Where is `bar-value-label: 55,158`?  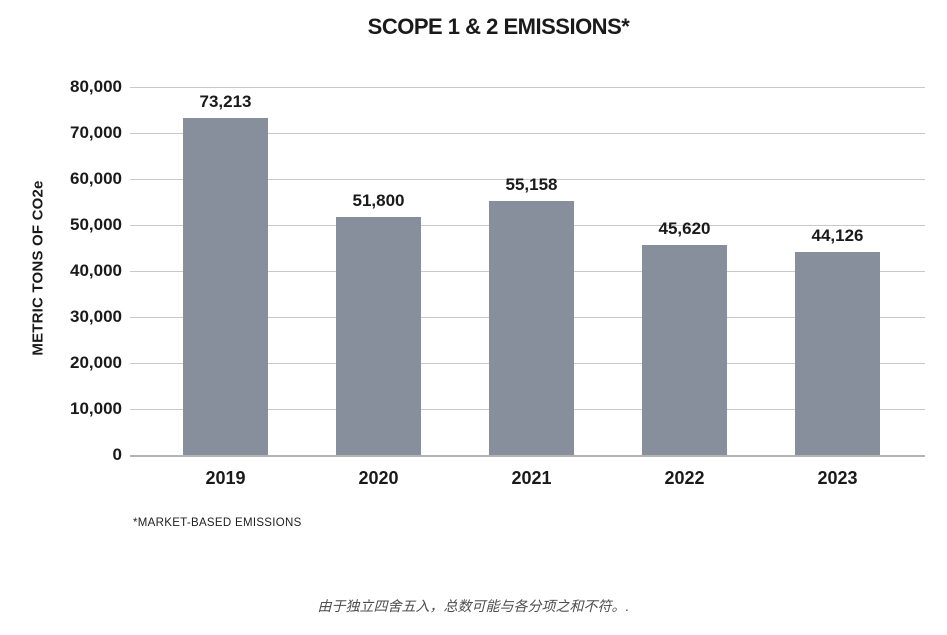 bar-value-label: 55,158 is located at coordinates (531, 185).